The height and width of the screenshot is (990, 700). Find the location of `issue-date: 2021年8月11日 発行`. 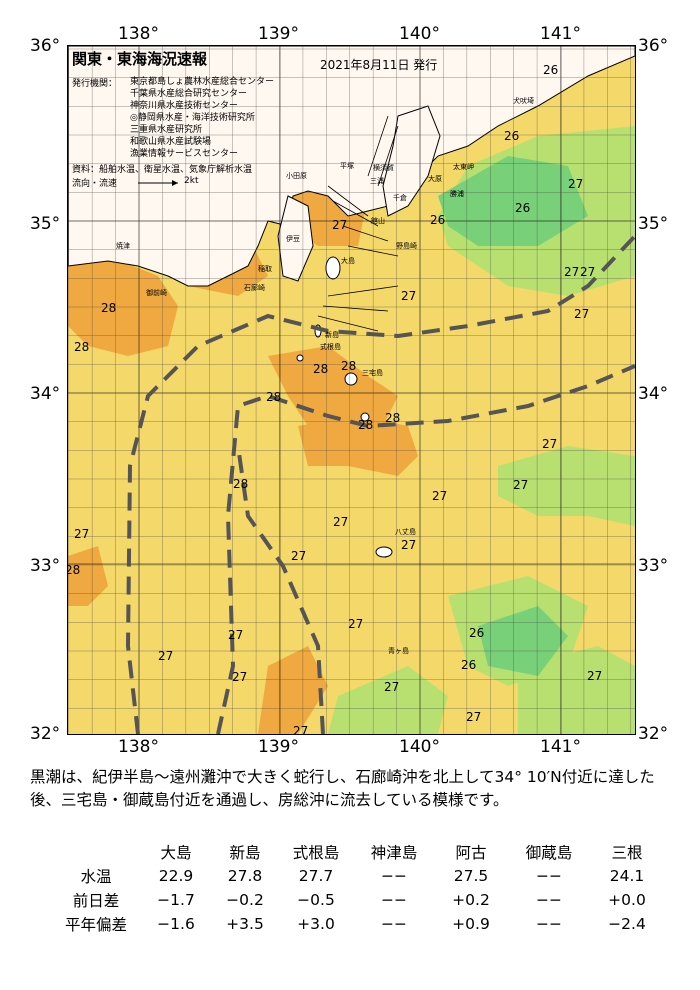

issue-date: 2021年8月11日 発行 is located at coordinates (379, 65).